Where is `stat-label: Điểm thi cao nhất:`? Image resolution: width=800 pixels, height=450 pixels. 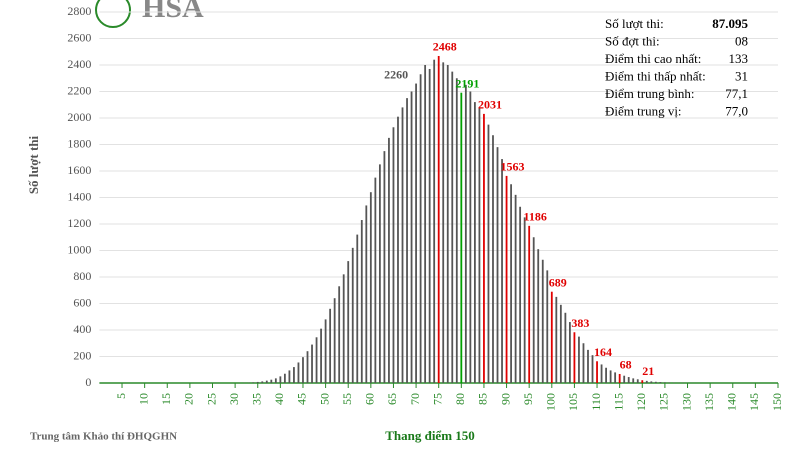 stat-label: Điểm thi cao nhất: is located at coordinates (653, 58).